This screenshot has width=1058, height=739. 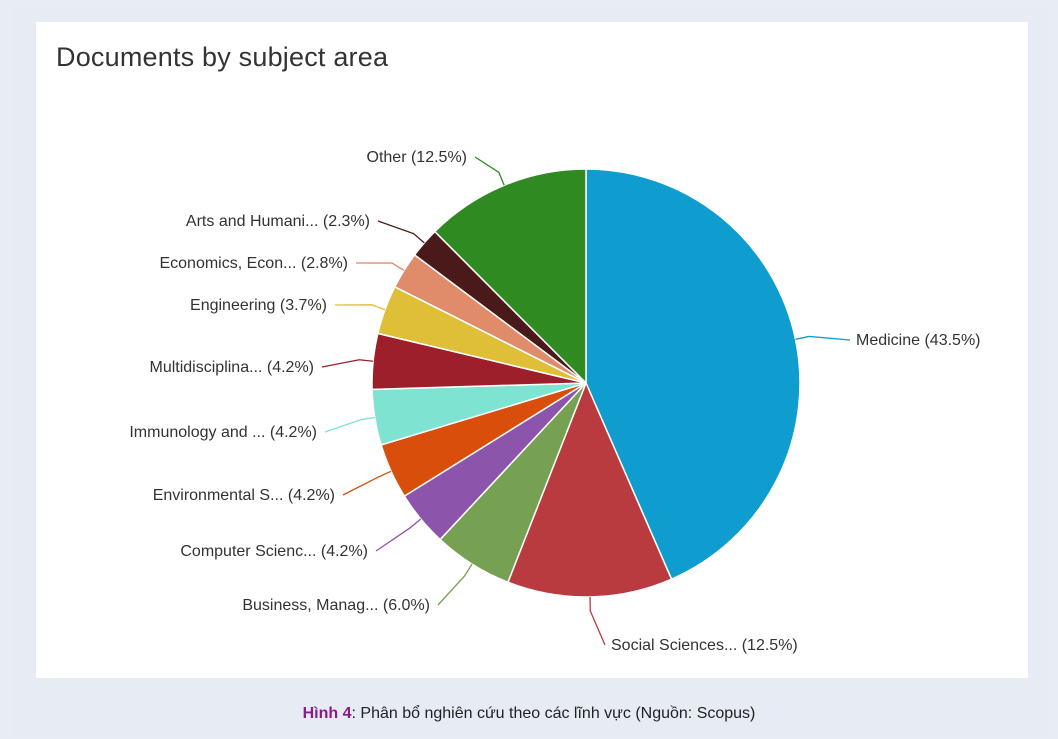 I want to click on slice-label: Economics, Econ... (2.8%), so click(x=253, y=263).